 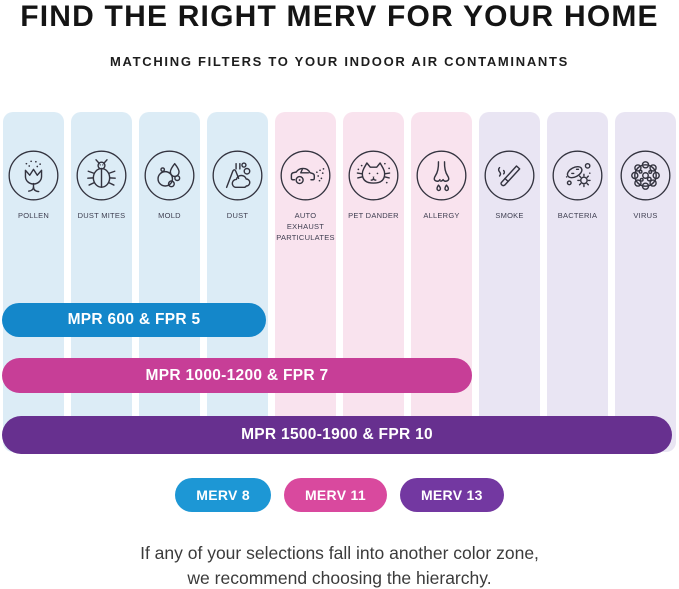 What do you see at coordinates (335, 495) in the screenshot?
I see `merv-11-pill: MERV 11` at bounding box center [335, 495].